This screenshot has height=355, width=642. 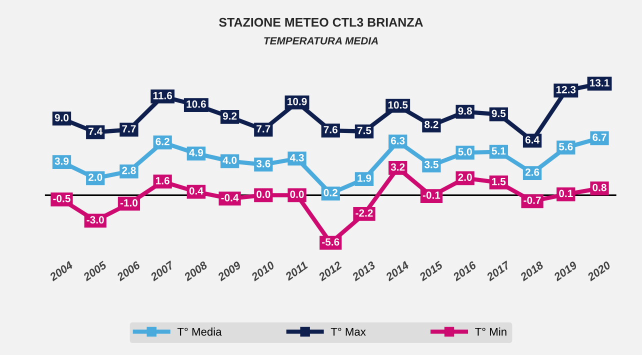 I want to click on data-label: 2.6, so click(x=532, y=172).